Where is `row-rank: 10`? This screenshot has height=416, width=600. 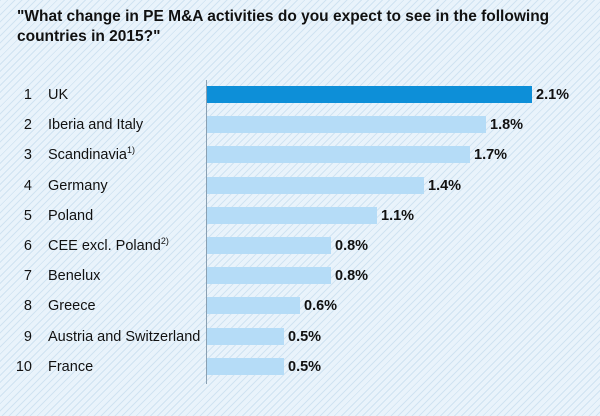 row-rank: 10 is located at coordinates (23, 367).